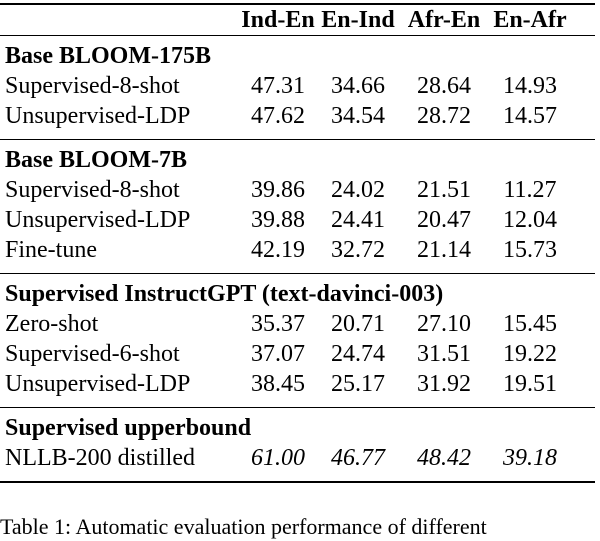 The image size is (600, 541). Describe the element at coordinates (278, 20) in the screenshot. I see `column-header-ind-en: Ind-En` at that location.